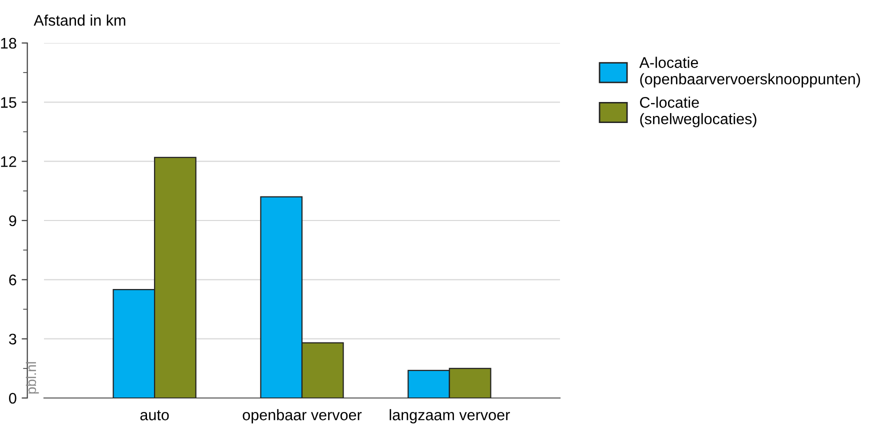  What do you see at coordinates (302, 416) in the screenshot?
I see `x-tick-label: openbaar vervoer` at bounding box center [302, 416].